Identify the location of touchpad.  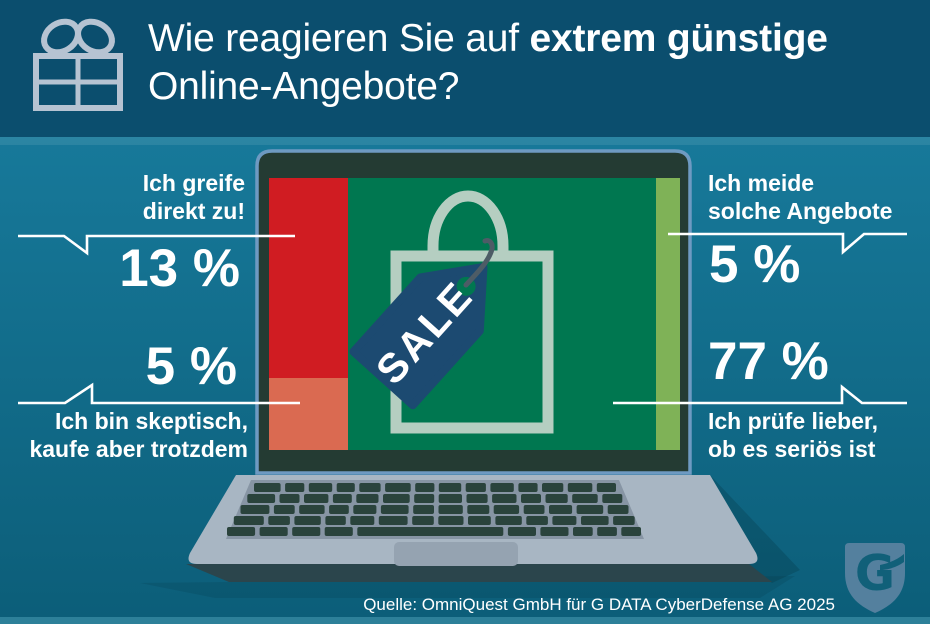
(456, 554).